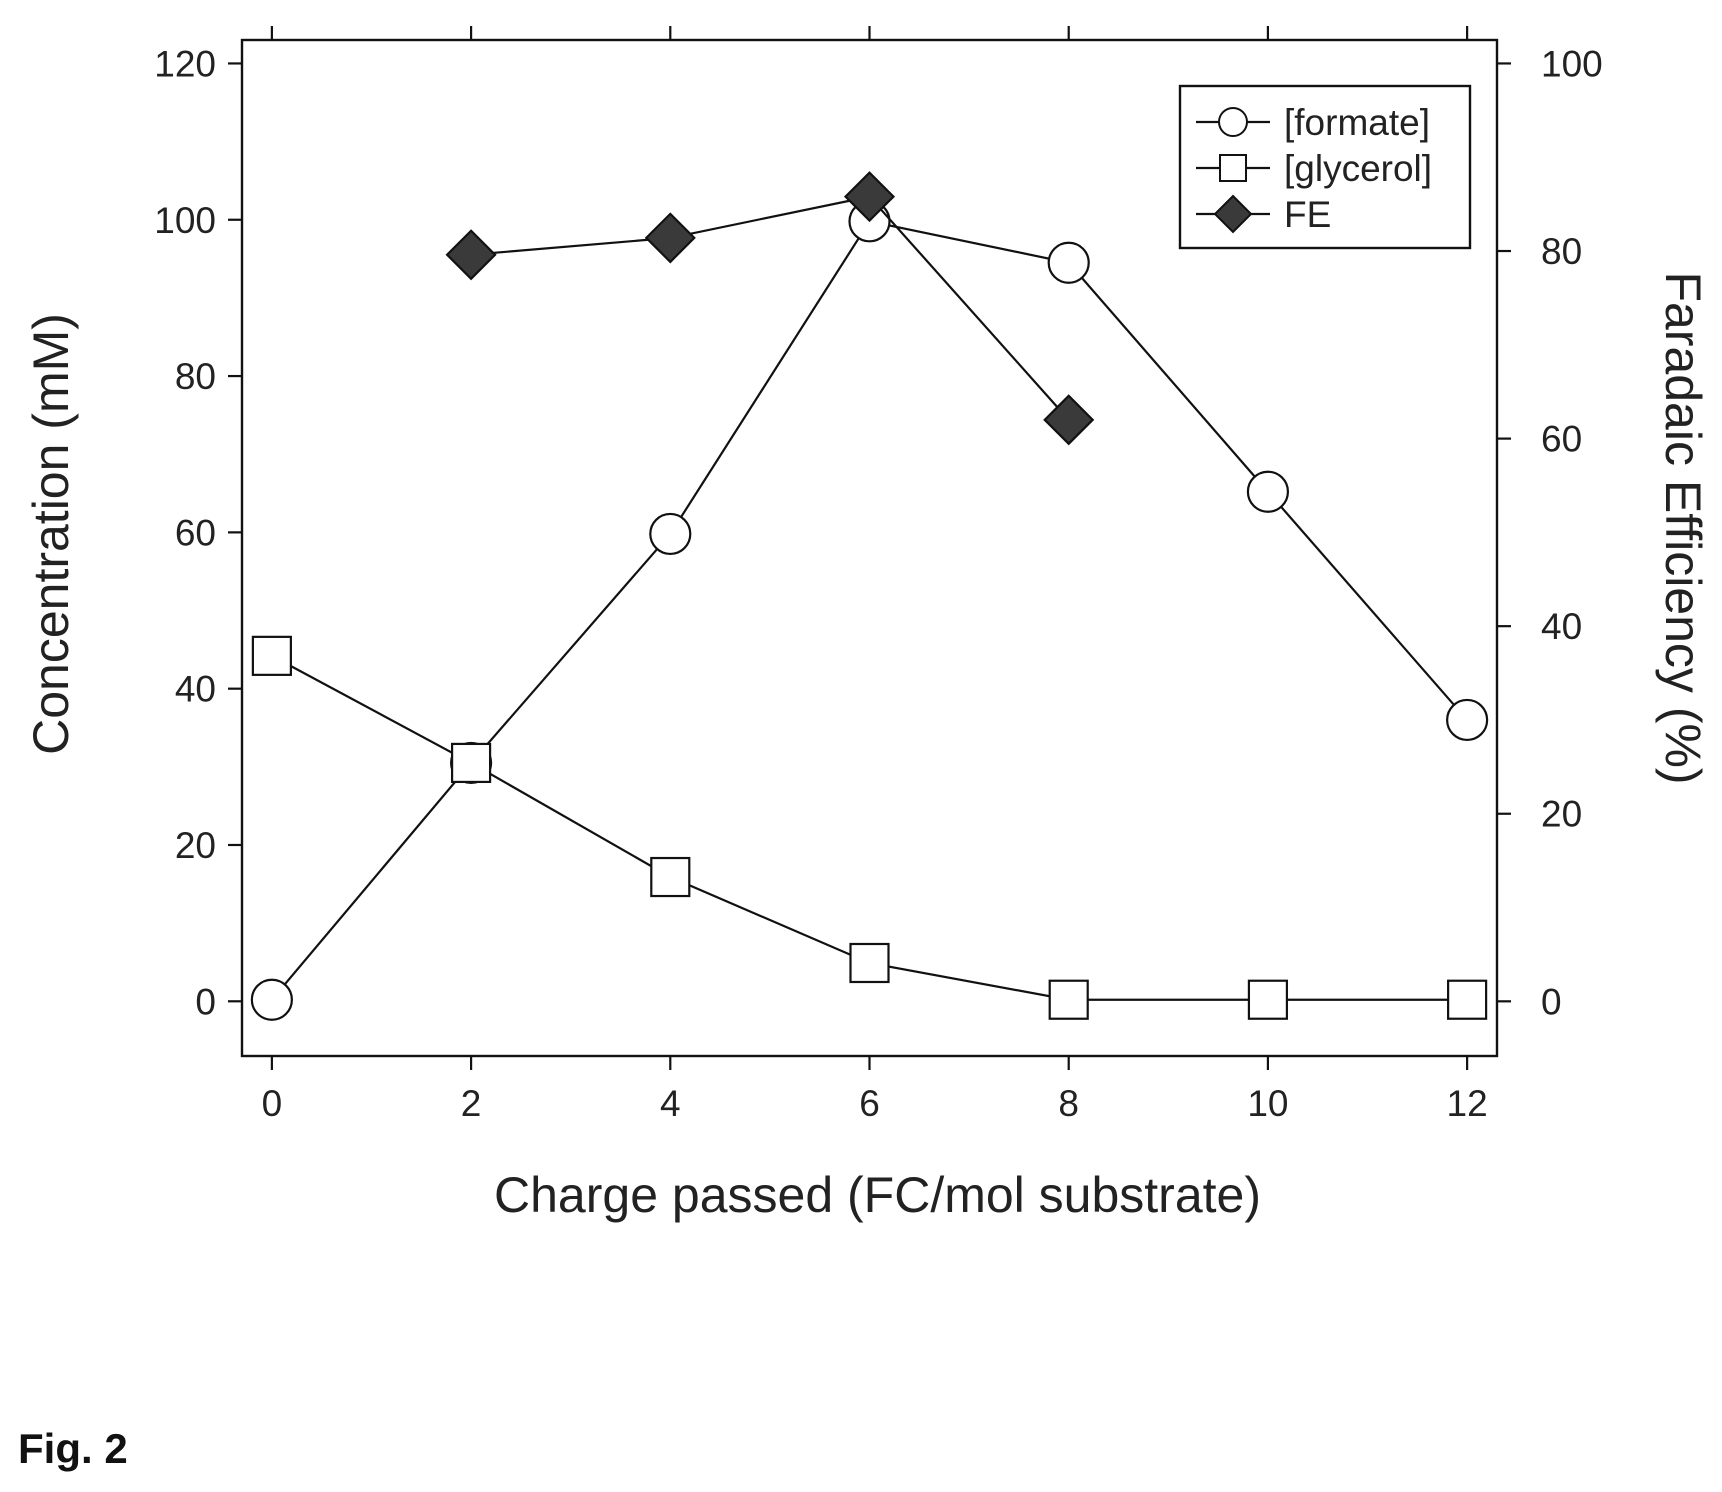  What do you see at coordinates (1561, 814) in the screenshot?
I see `y2-tick-label: 20` at bounding box center [1561, 814].